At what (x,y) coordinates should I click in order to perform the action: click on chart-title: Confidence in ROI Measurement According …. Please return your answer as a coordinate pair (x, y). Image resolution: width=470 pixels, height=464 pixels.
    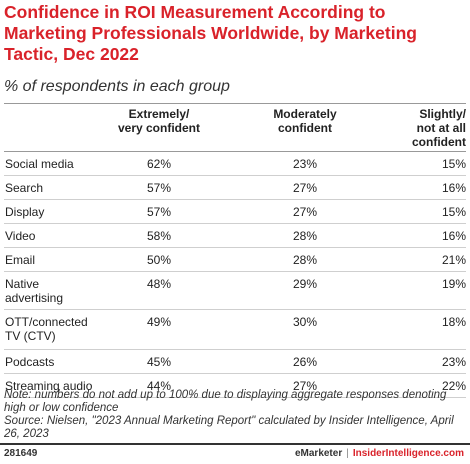
    Looking at the image, I should click on (210, 33).